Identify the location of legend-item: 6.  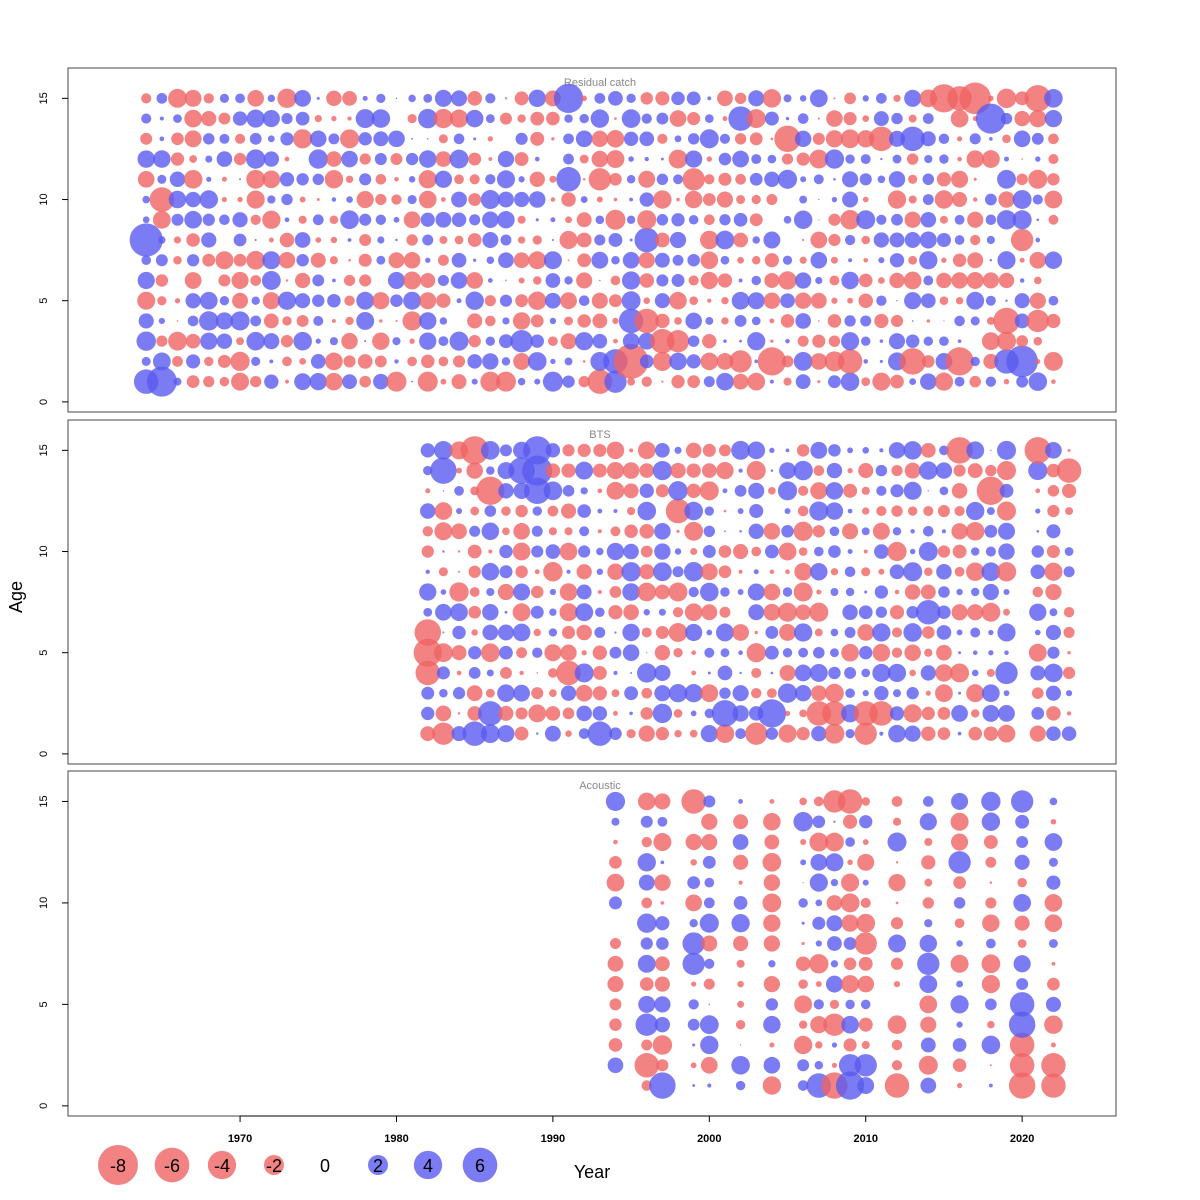
(480, 1165).